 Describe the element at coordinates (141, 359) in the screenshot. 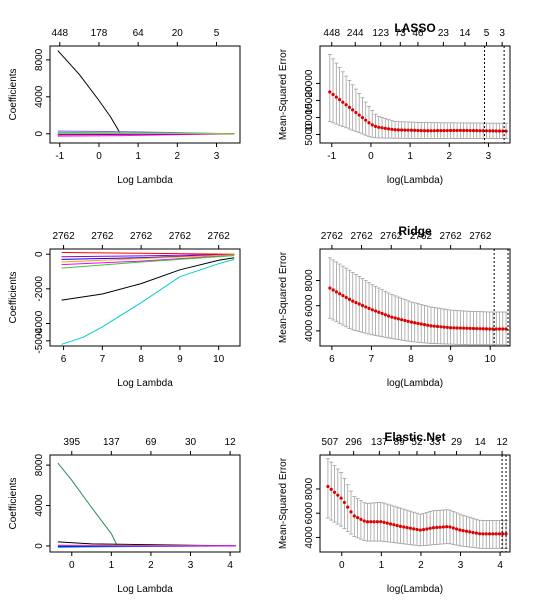

I see `x-tick-label: 8` at that location.